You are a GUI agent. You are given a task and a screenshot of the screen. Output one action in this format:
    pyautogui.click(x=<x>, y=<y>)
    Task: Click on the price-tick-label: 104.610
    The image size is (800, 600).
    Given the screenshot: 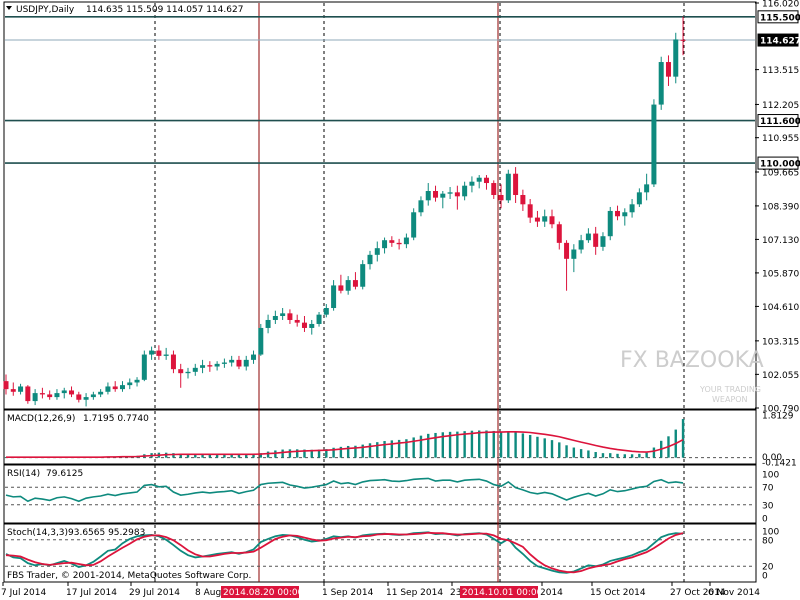 What is the action you would take?
    pyautogui.click(x=780, y=308)
    